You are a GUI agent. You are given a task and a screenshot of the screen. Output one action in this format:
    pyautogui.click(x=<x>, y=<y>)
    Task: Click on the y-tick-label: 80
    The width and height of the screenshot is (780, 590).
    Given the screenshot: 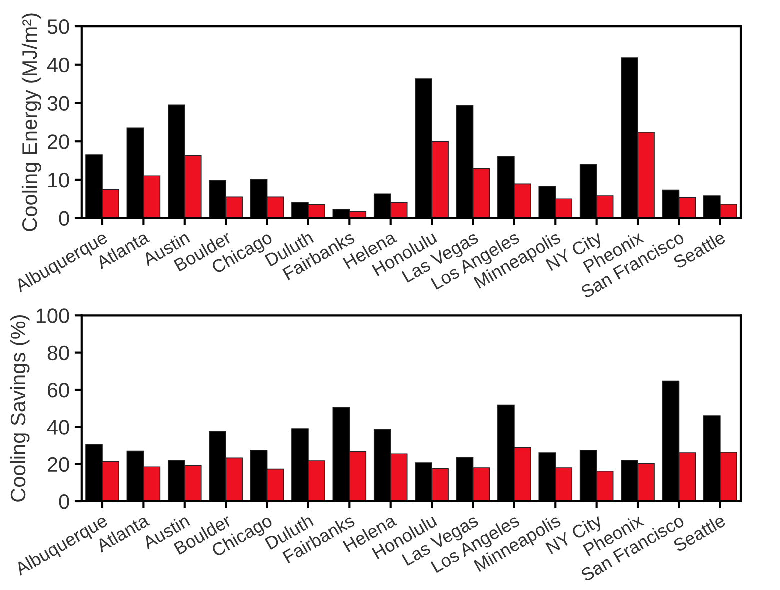 What is the action you would take?
    pyautogui.click(x=59, y=353)
    